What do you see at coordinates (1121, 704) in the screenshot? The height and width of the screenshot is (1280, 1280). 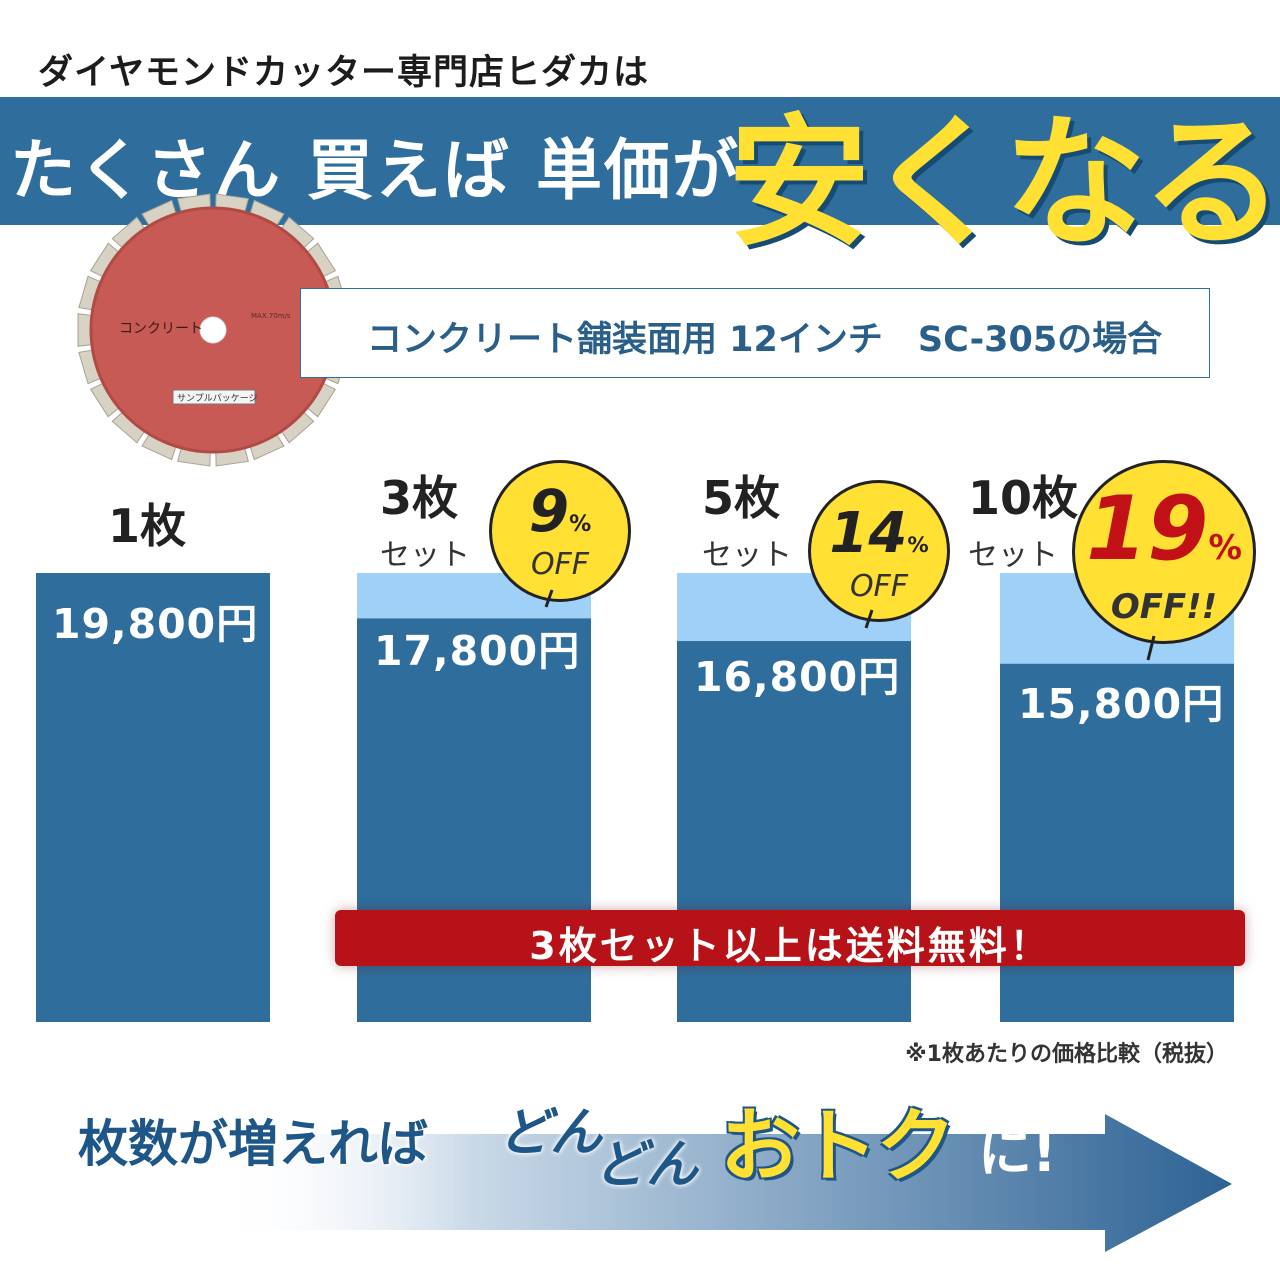 I see `price-label-10: 15,800円` at bounding box center [1121, 704].